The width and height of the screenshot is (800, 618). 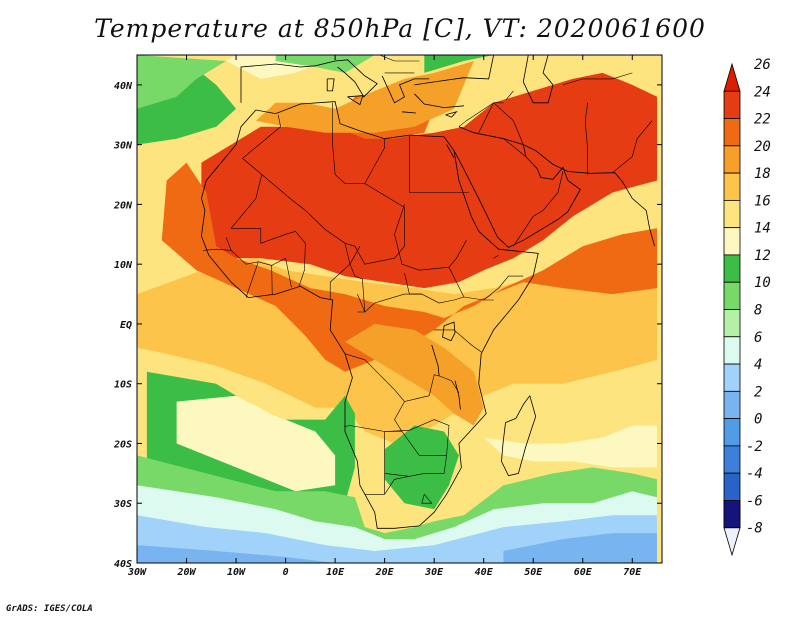 What do you see at coordinates (762, 147) in the screenshot?
I see `colorbar-label: 20` at bounding box center [762, 147].